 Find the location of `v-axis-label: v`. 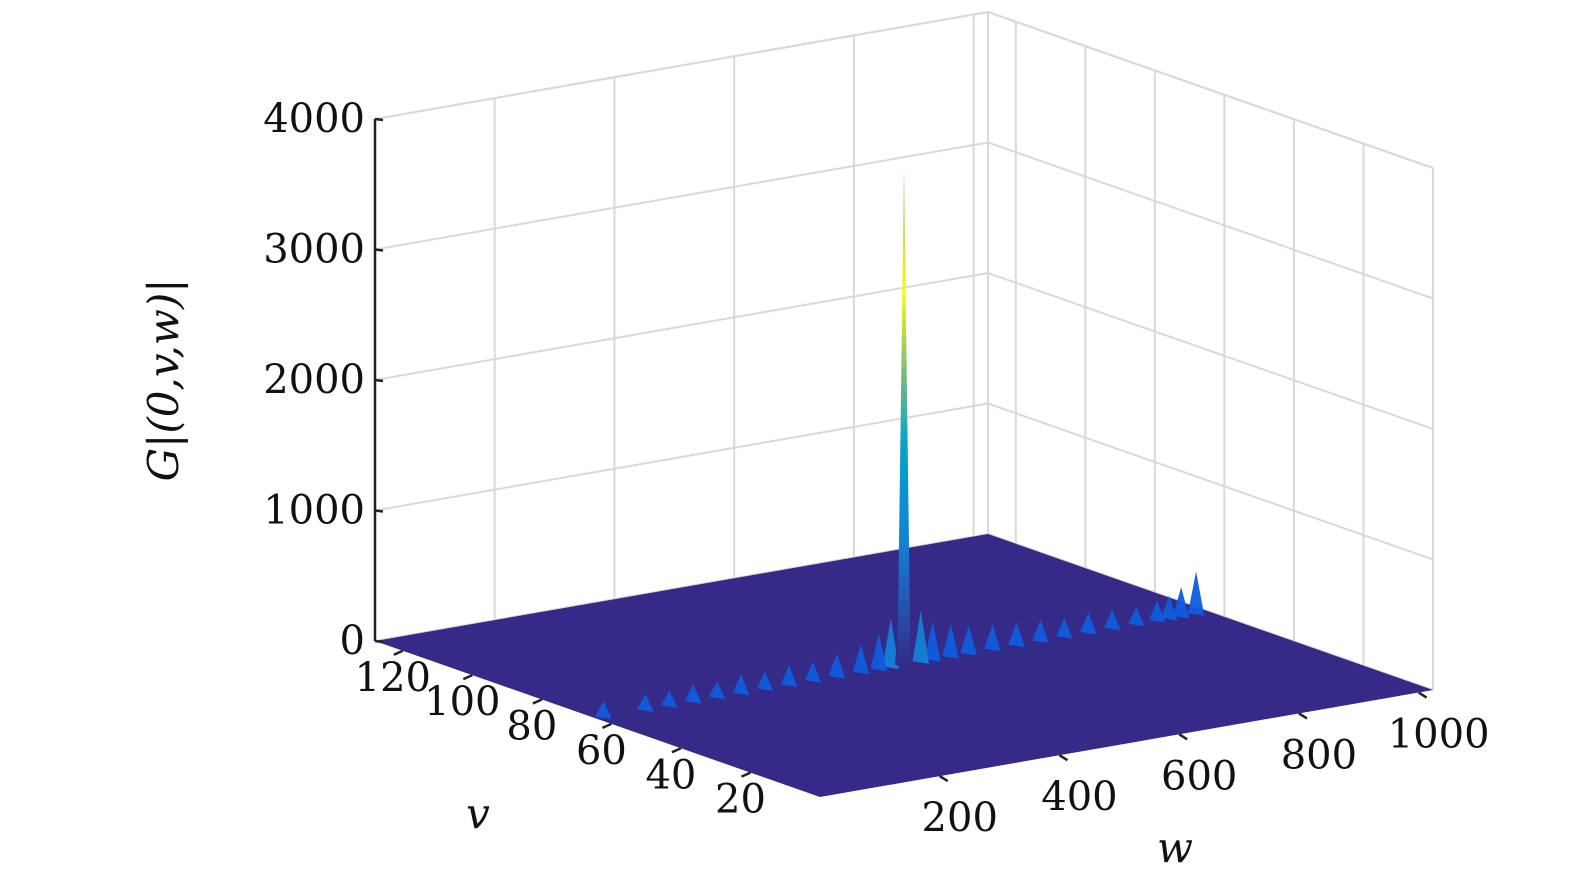

v-axis-label: v is located at coordinates (478, 813).